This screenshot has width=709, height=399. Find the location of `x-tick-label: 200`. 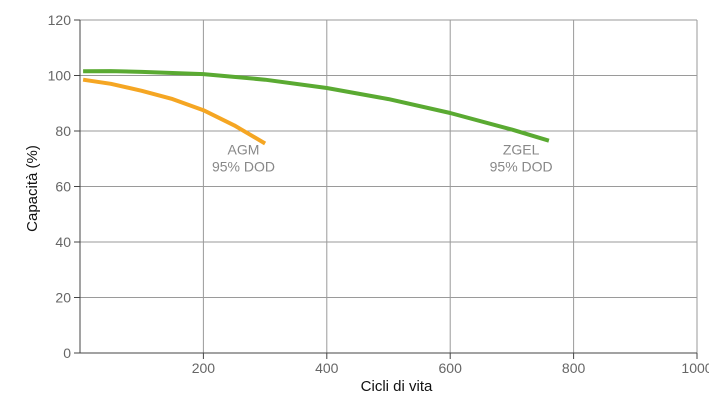

x-tick-label: 200 is located at coordinates (204, 368).